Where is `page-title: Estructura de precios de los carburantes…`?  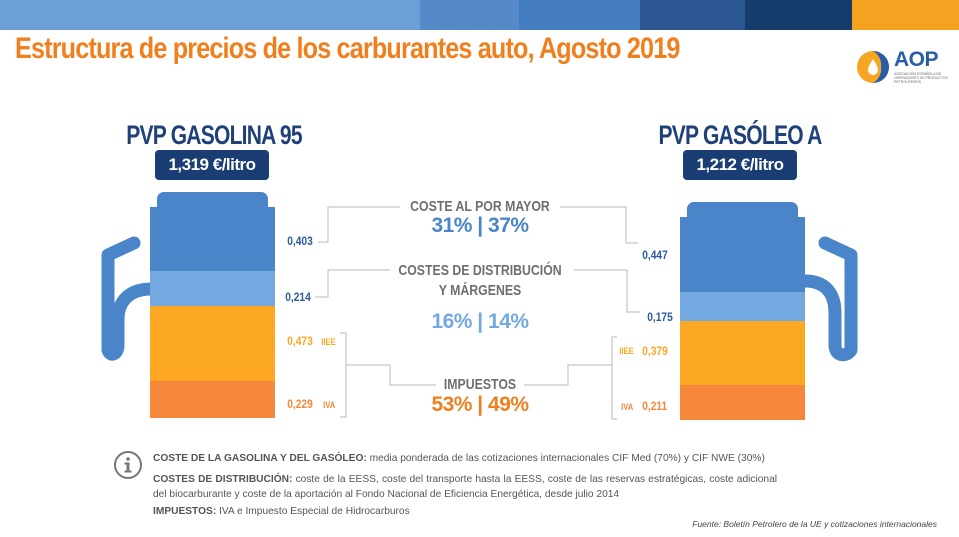
page-title: Estructura de precios de los carburantes… is located at coordinates (347, 48).